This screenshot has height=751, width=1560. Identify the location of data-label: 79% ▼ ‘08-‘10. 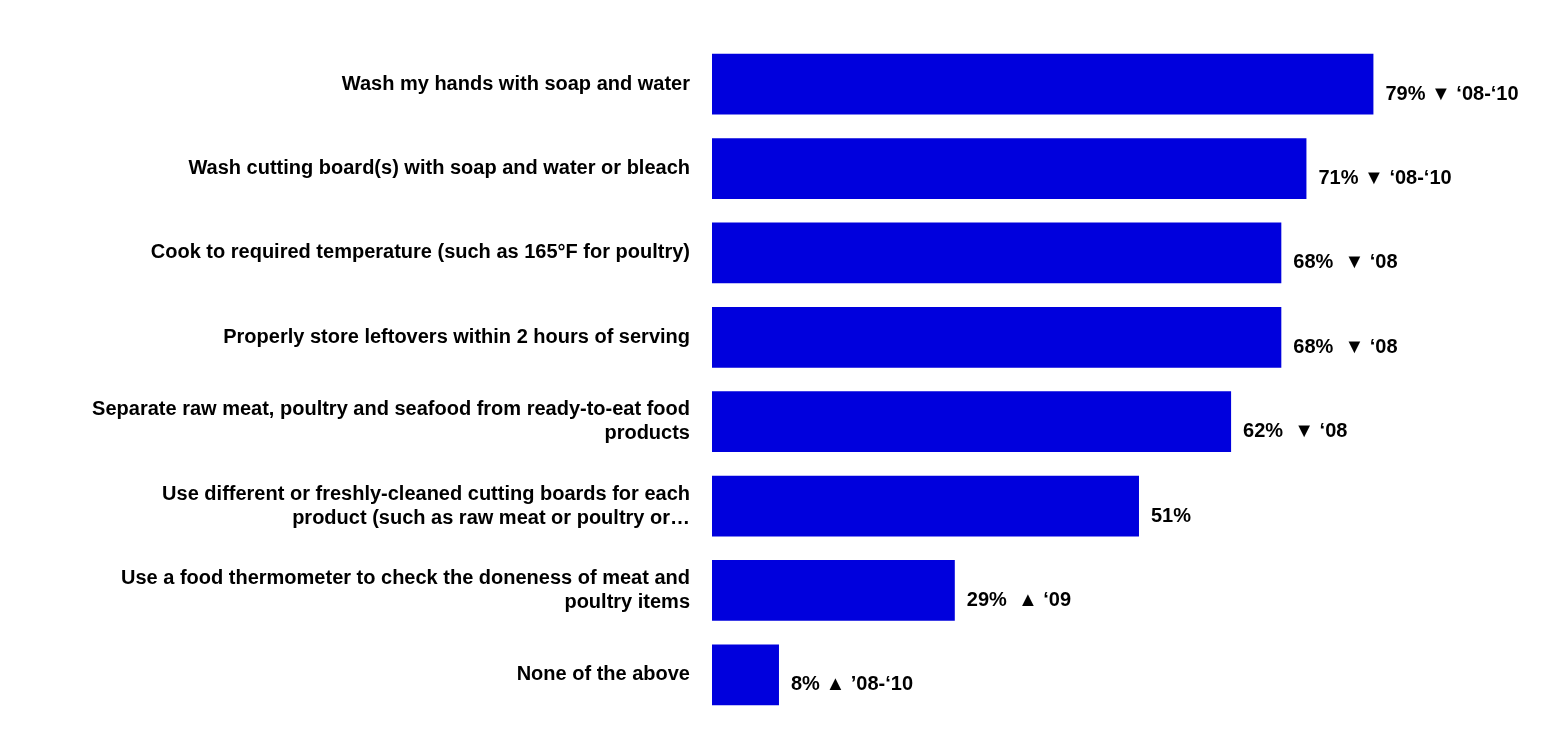
(1452, 92).